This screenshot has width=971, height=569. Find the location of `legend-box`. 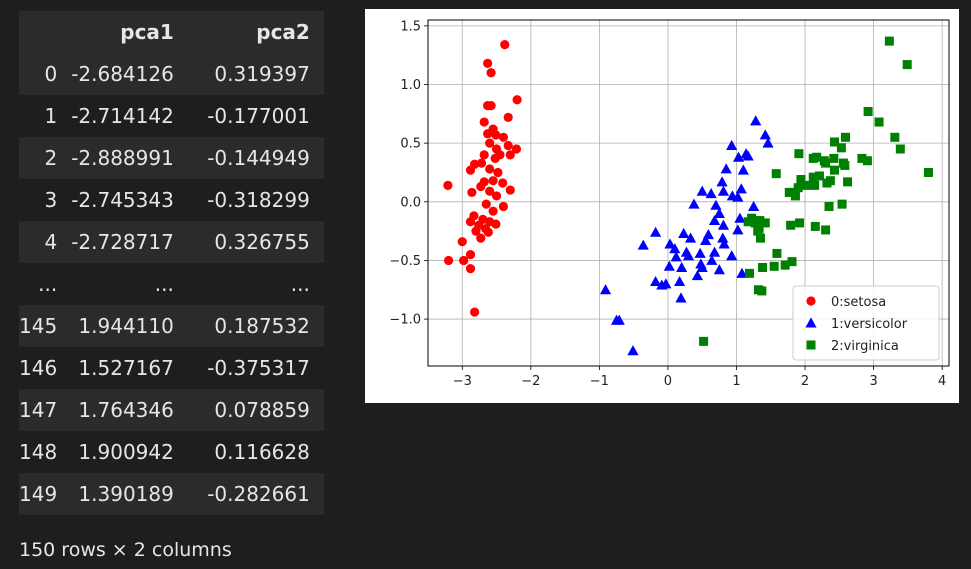

legend-box is located at coordinates (866, 323).